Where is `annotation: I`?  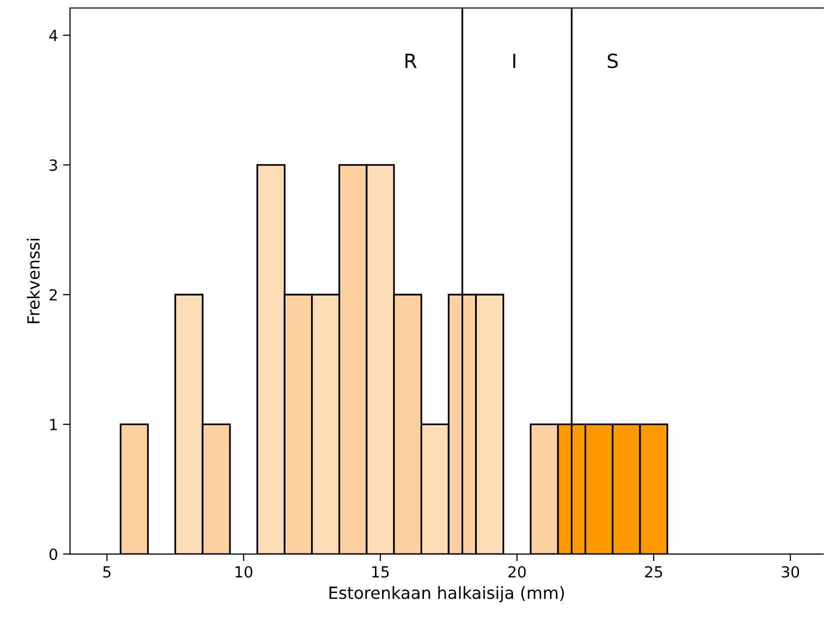
annotation: I is located at coordinates (514, 61).